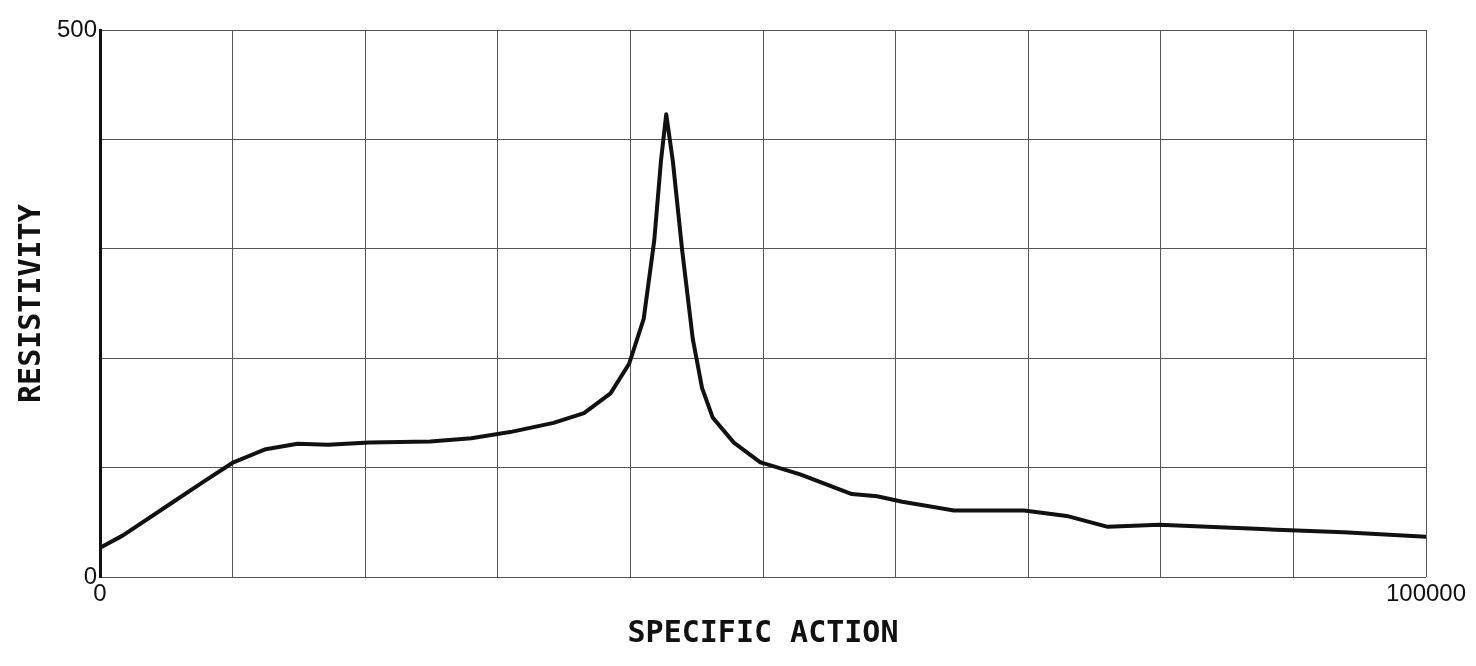 Image resolution: width=1476 pixels, height=666 pixels. Describe the element at coordinates (763, 631) in the screenshot. I see `x-axis-title: SPECIFIC ACTION` at that location.